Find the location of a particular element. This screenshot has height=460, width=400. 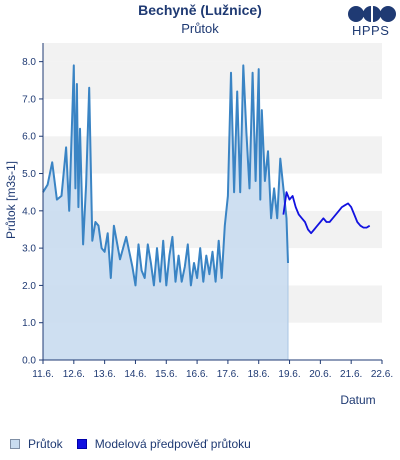

hpps-logo-icon is located at coordinates (372, 14).